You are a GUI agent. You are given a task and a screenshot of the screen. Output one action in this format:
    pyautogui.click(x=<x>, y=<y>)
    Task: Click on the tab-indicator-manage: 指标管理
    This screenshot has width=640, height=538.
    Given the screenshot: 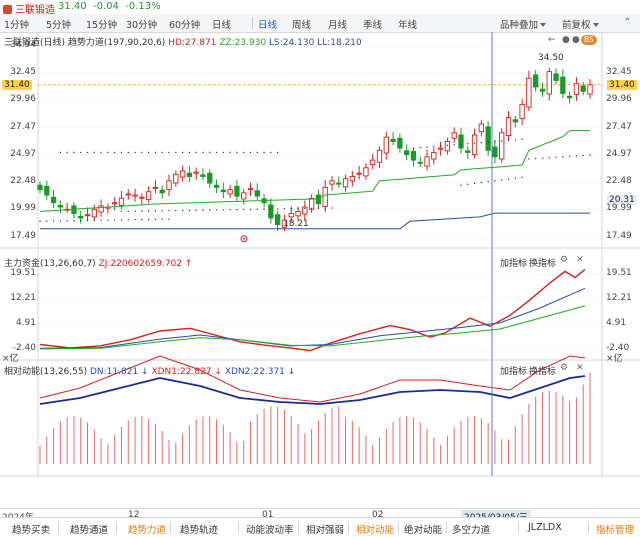 What is the action you would take?
    pyautogui.click(x=615, y=530)
    